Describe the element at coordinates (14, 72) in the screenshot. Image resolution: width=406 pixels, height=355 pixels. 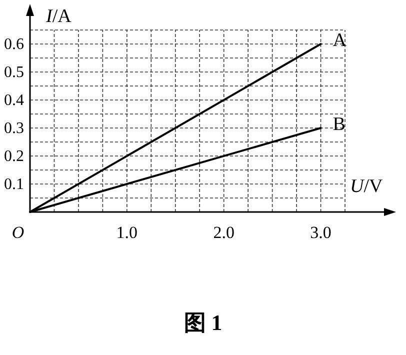
I see `y-tick-label: 0.5` at that location.